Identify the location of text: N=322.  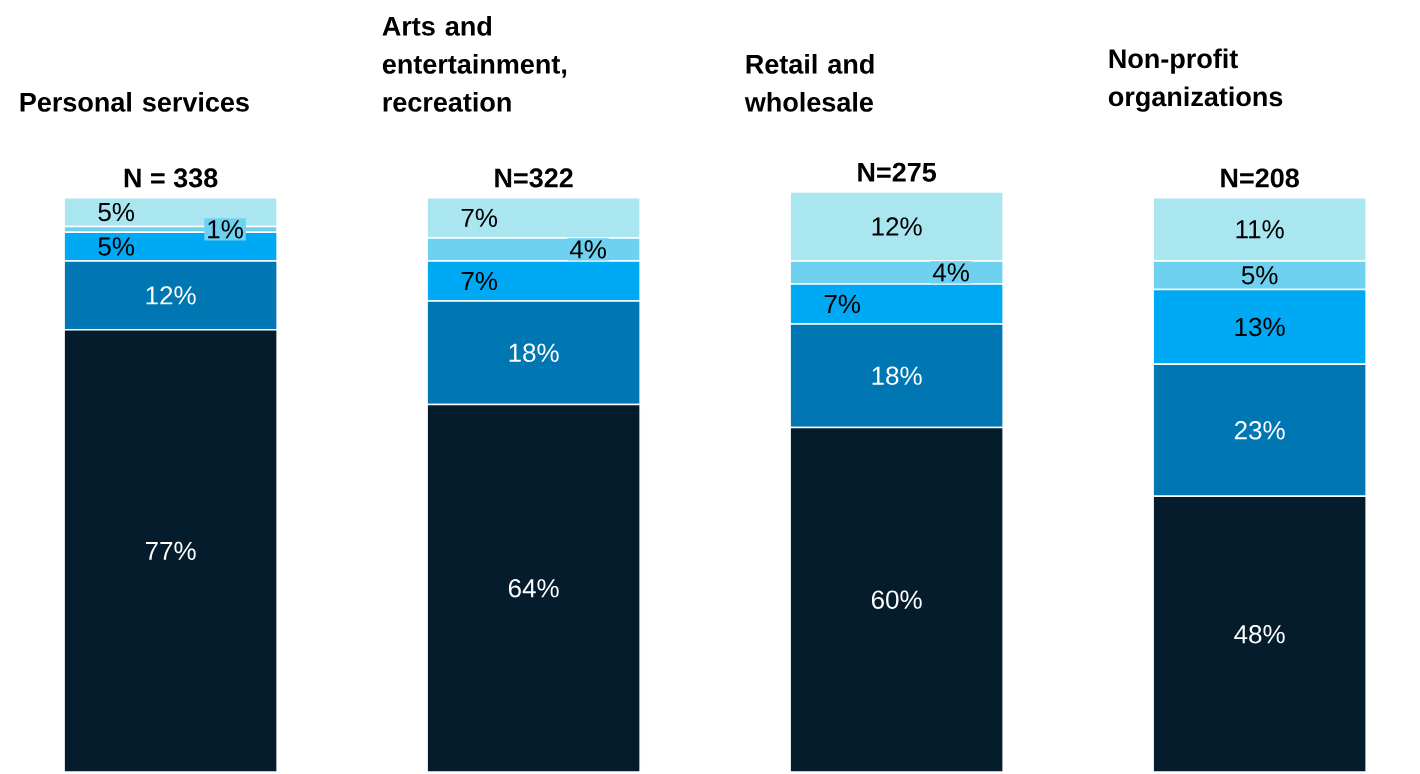
(534, 178).